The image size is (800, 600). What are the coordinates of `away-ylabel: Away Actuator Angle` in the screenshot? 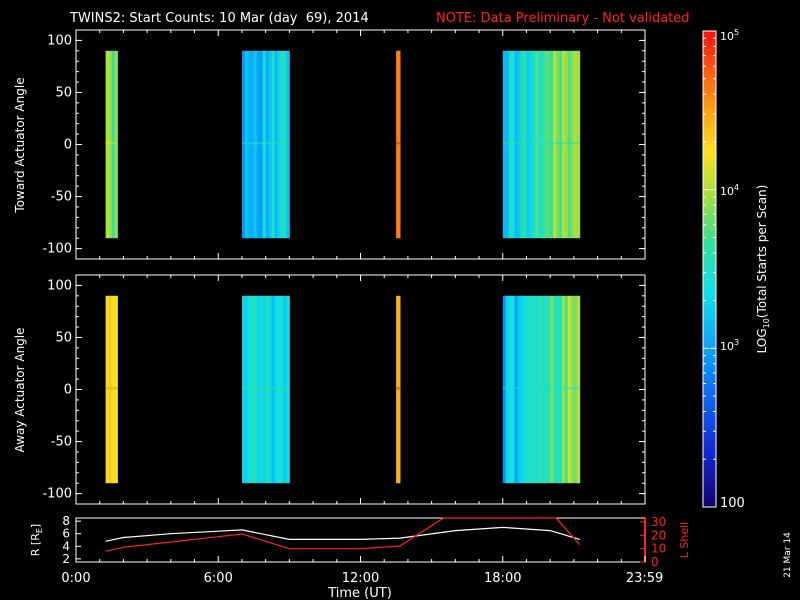 It's located at (20, 389).